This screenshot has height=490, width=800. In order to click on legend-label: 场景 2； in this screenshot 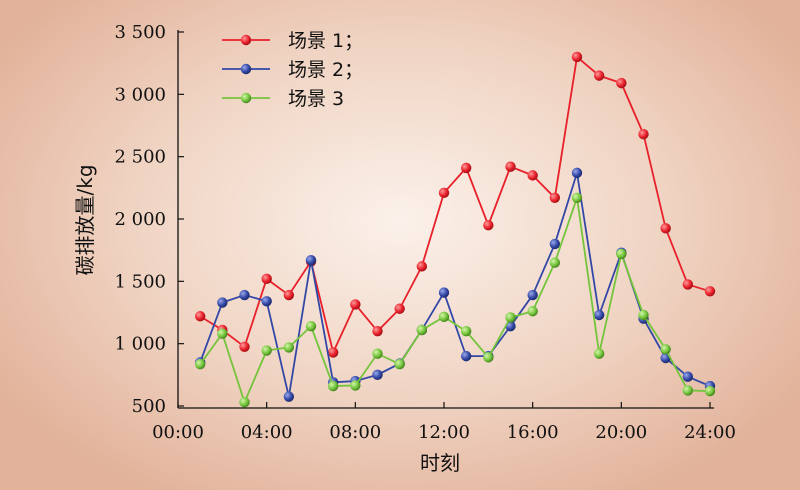, I will do `click(325, 70)`.